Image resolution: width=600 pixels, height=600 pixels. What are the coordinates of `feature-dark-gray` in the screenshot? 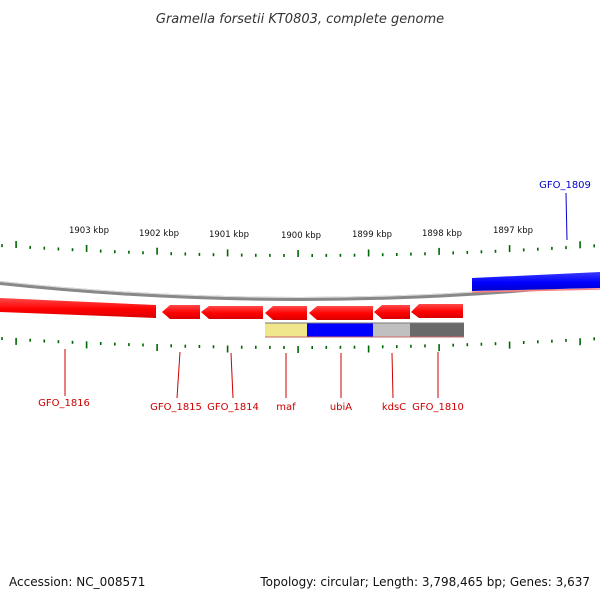 It's located at (437, 330).